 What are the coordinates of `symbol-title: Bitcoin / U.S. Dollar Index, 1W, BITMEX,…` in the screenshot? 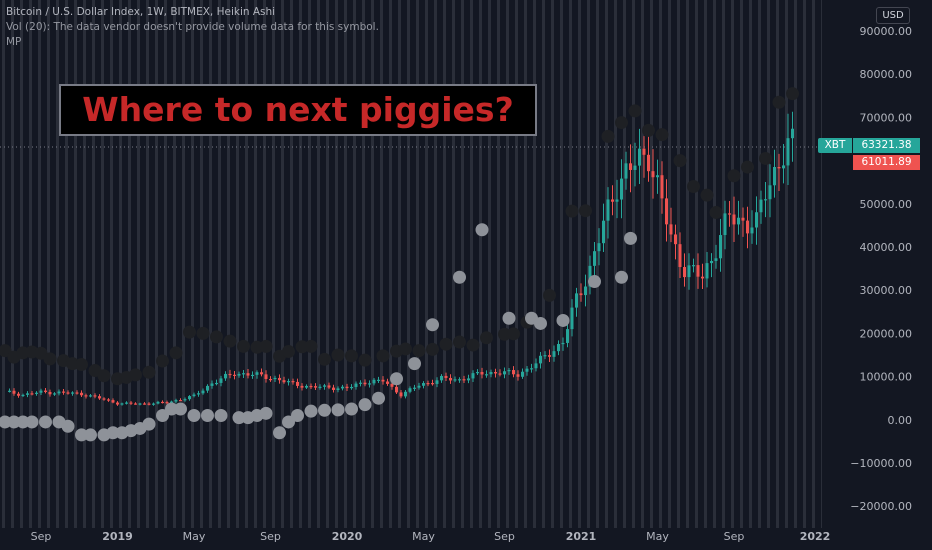 It's located at (141, 12).